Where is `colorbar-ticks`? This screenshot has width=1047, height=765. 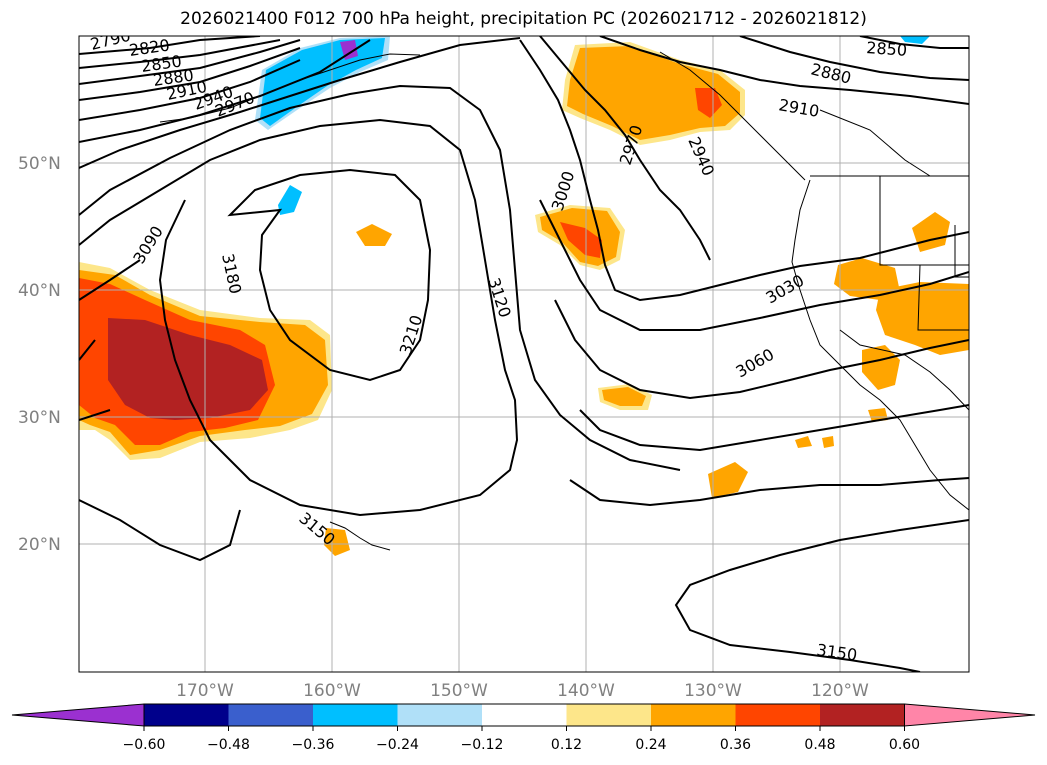 colorbar-ticks is located at coordinates (524, 728).